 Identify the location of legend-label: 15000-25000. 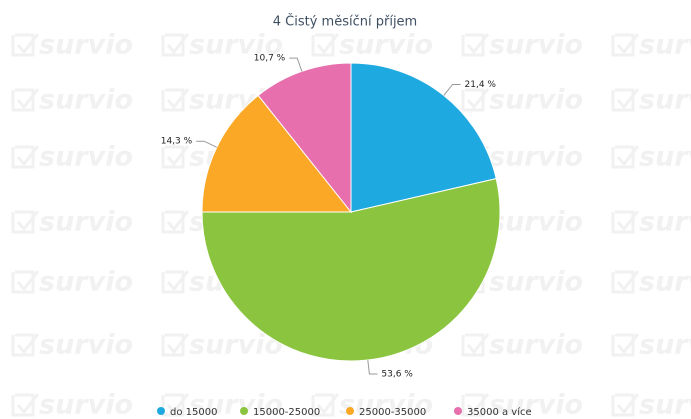
(286, 412).